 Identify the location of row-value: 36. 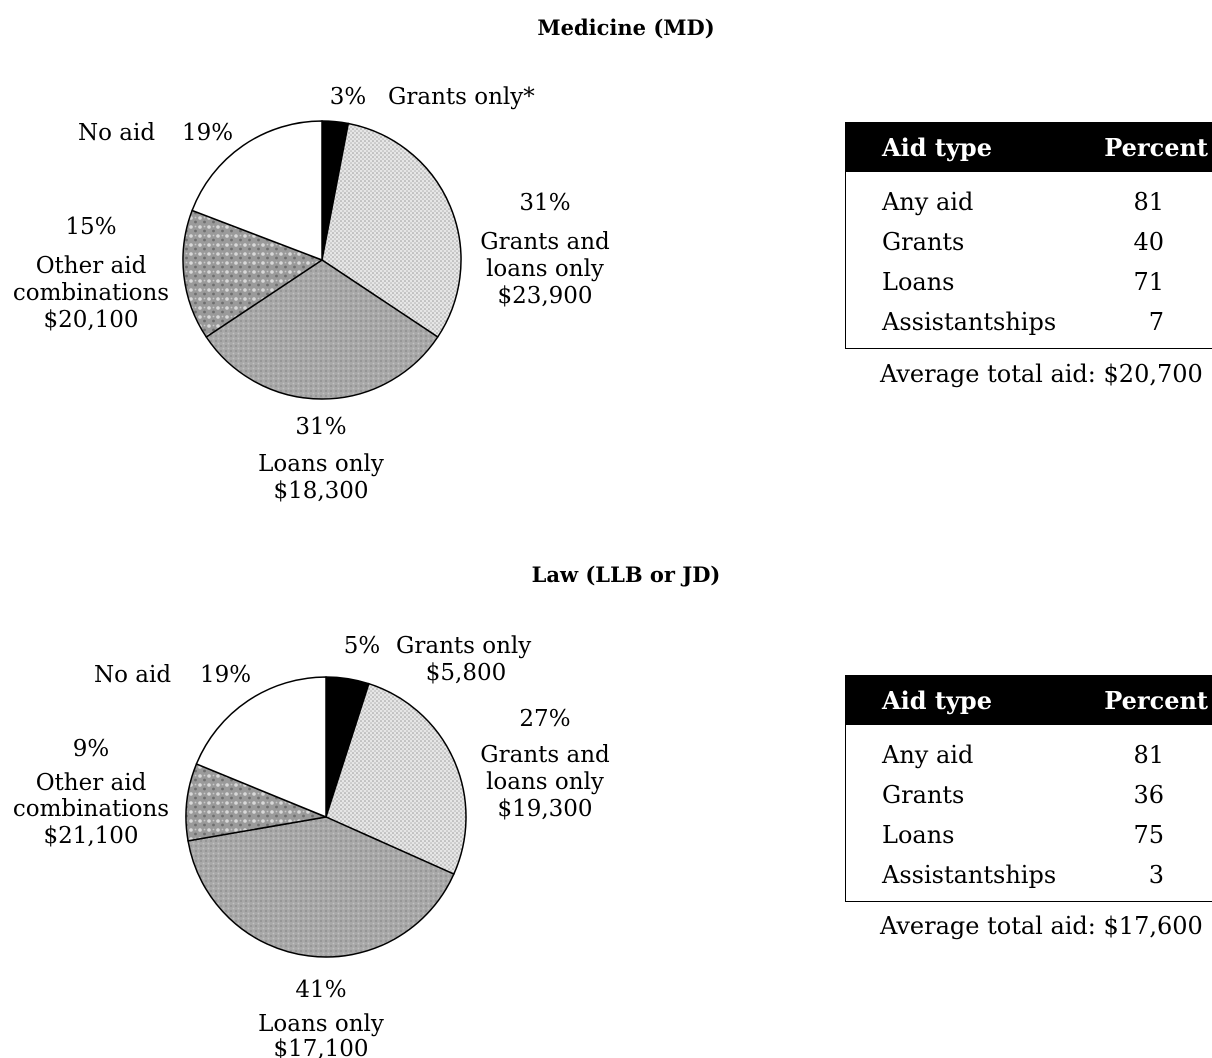
(1148, 795).